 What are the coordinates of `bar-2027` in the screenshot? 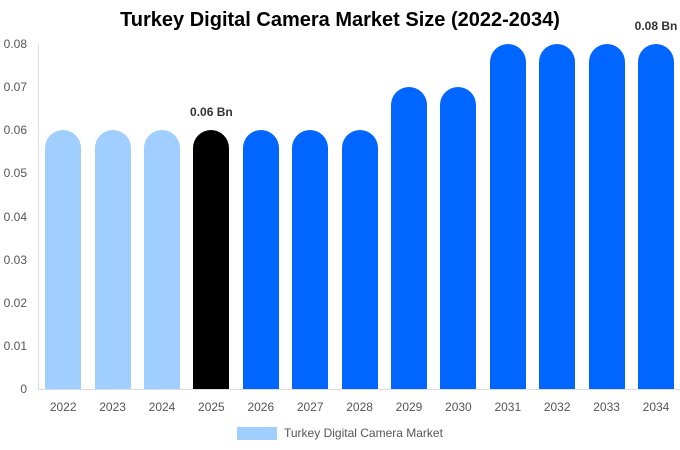 It's located at (310, 259).